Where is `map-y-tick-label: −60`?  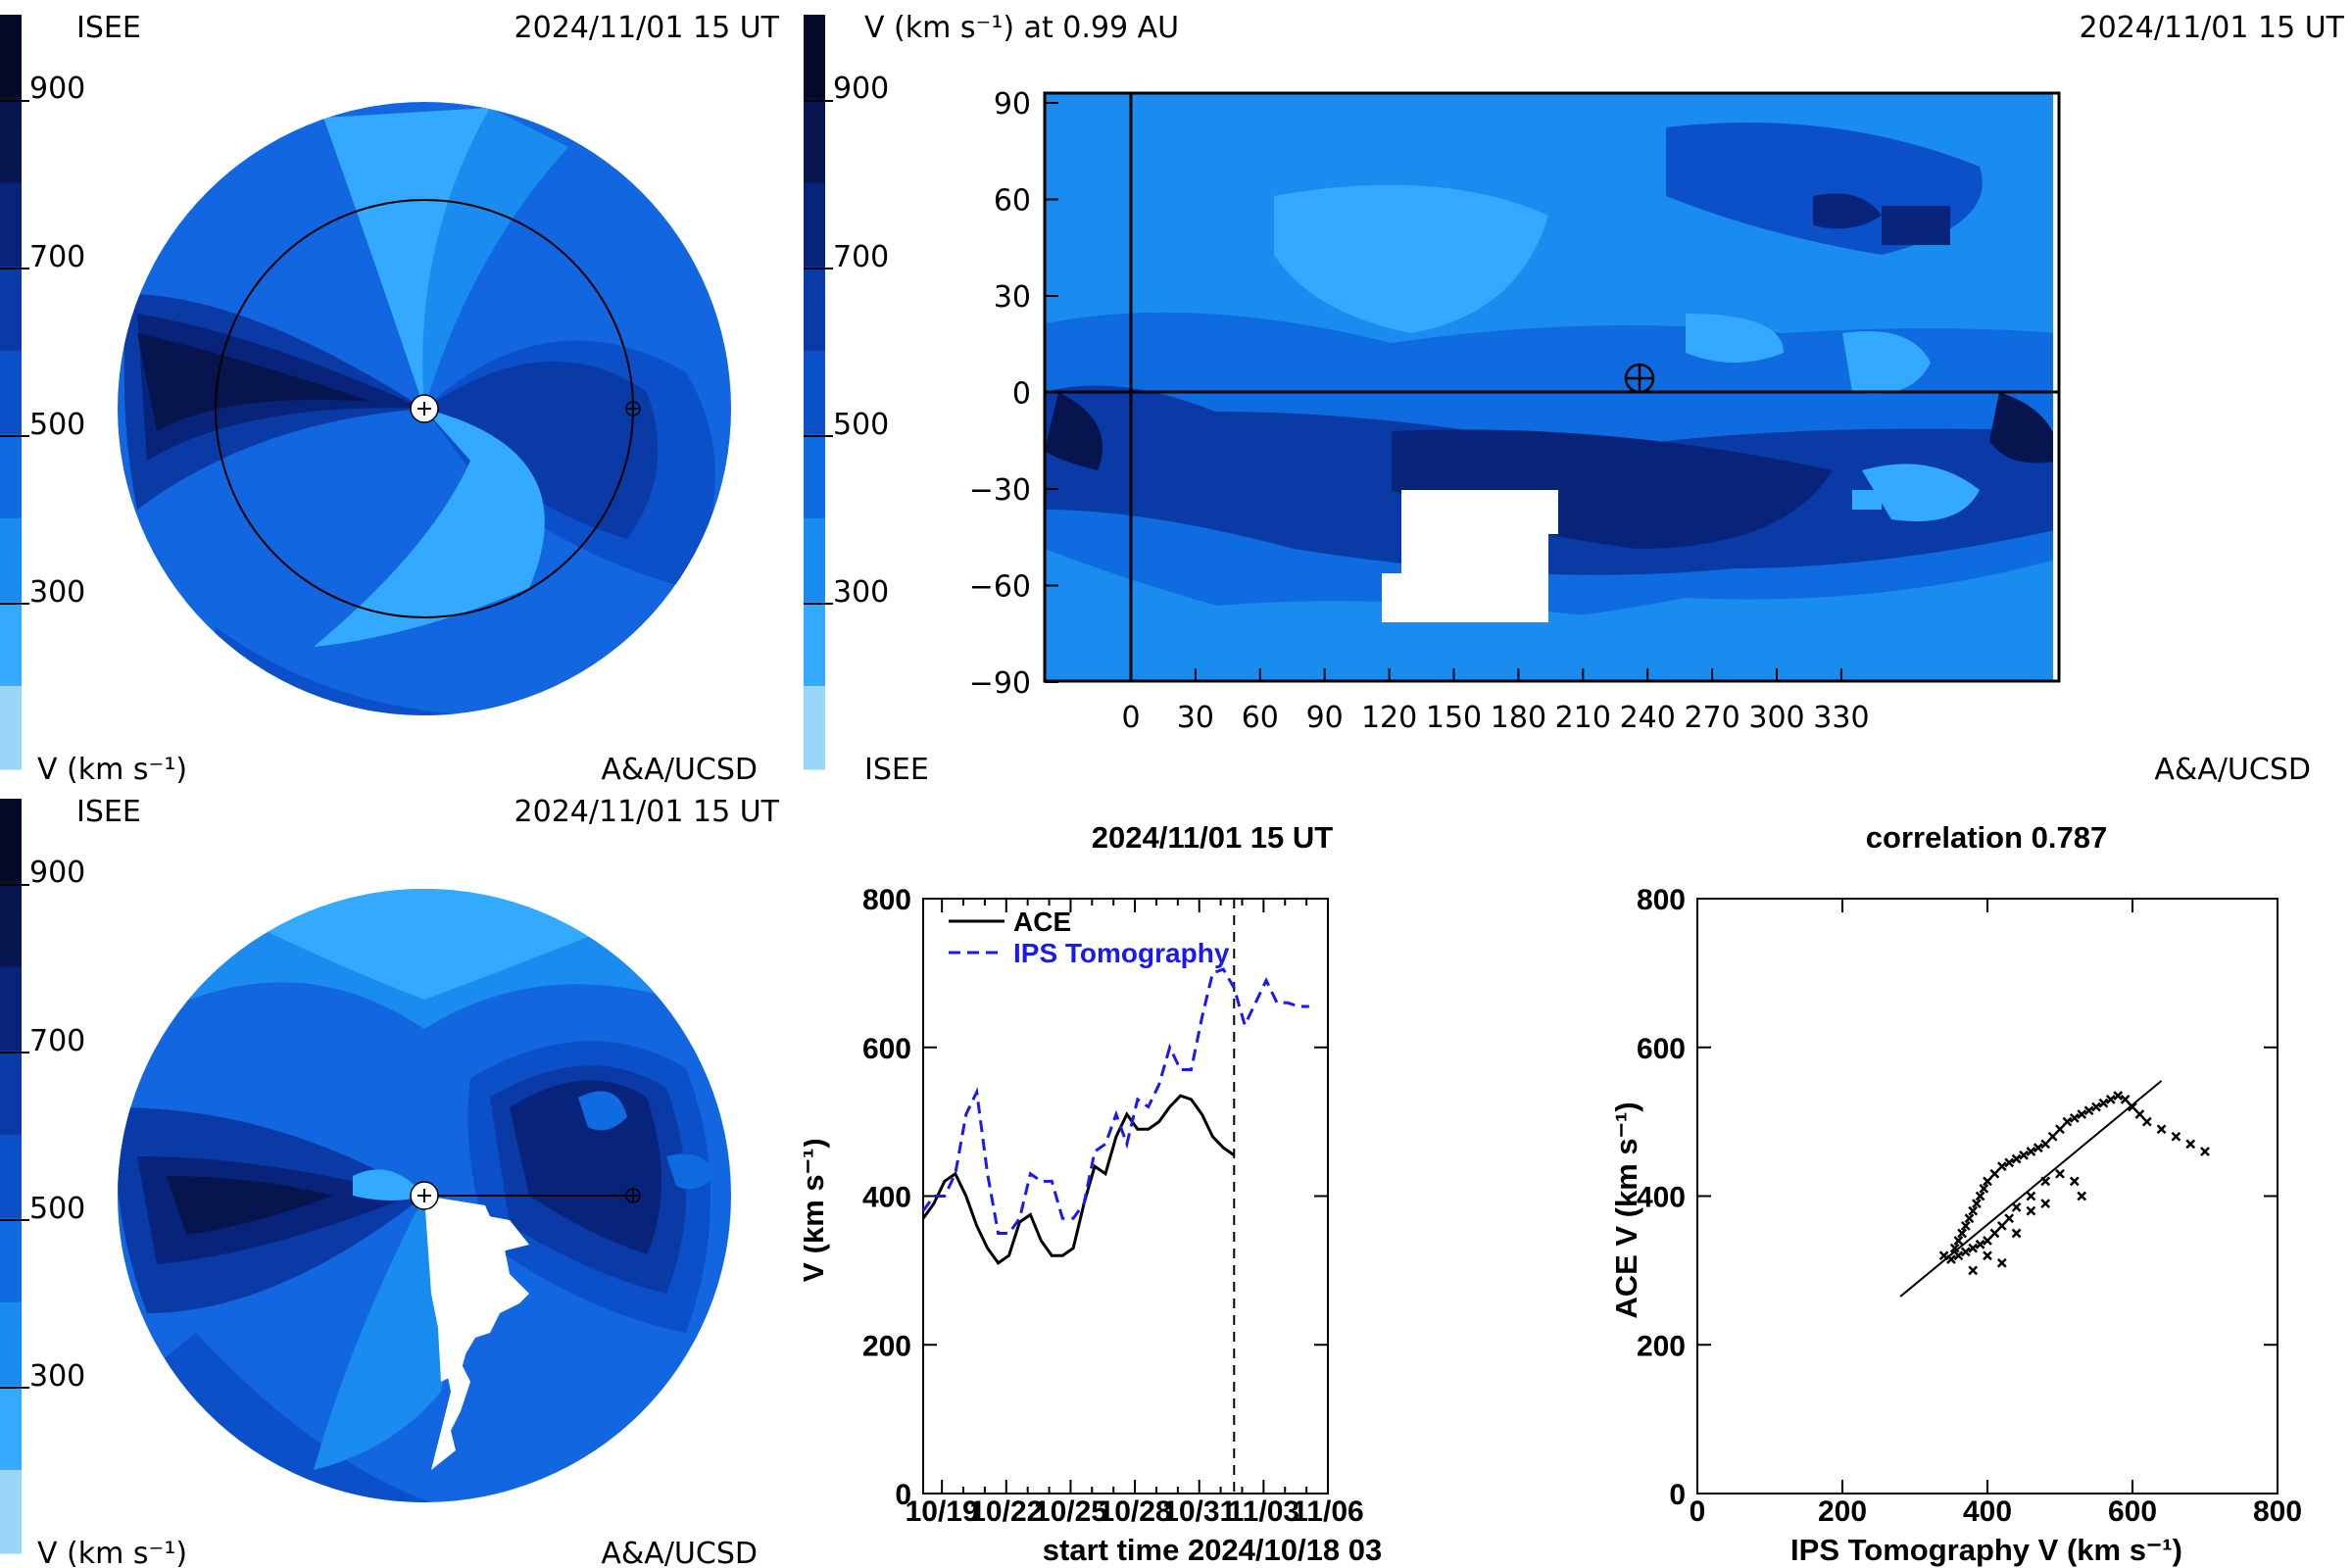
map-y-tick-label: −60 is located at coordinates (1000, 587).